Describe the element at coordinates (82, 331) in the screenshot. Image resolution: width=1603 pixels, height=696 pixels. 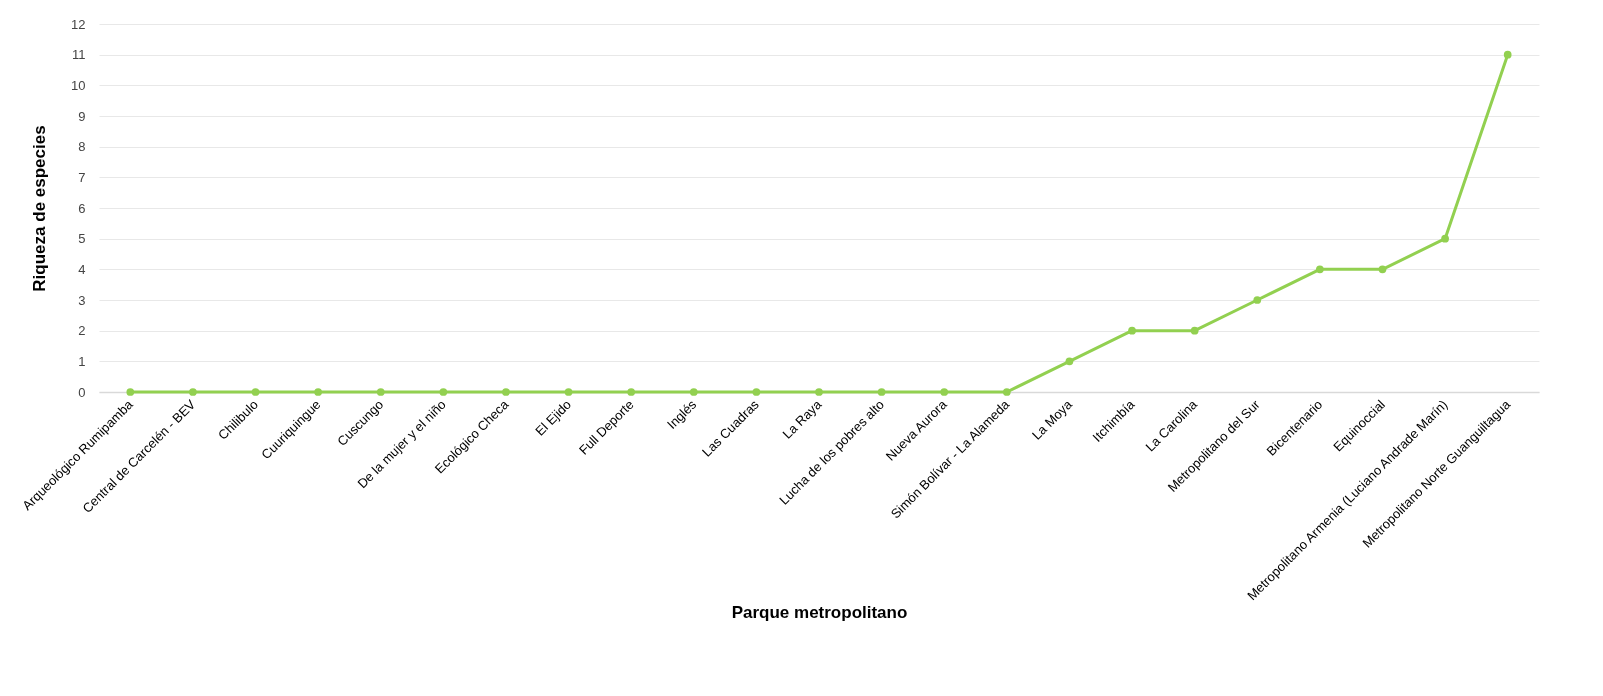
I see `y-tick-label: 2` at that location.